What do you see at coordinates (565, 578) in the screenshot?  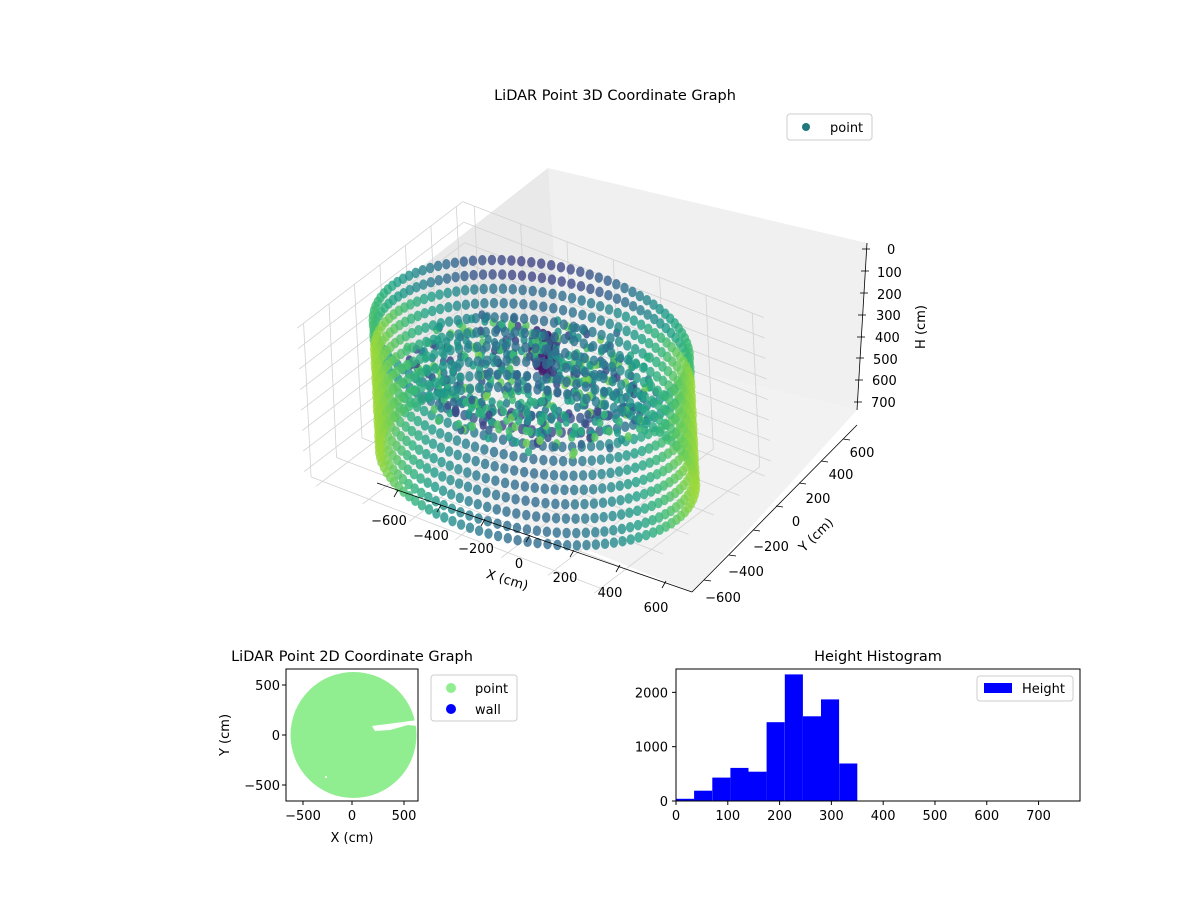 I see `x-tick-label: 200` at bounding box center [565, 578].